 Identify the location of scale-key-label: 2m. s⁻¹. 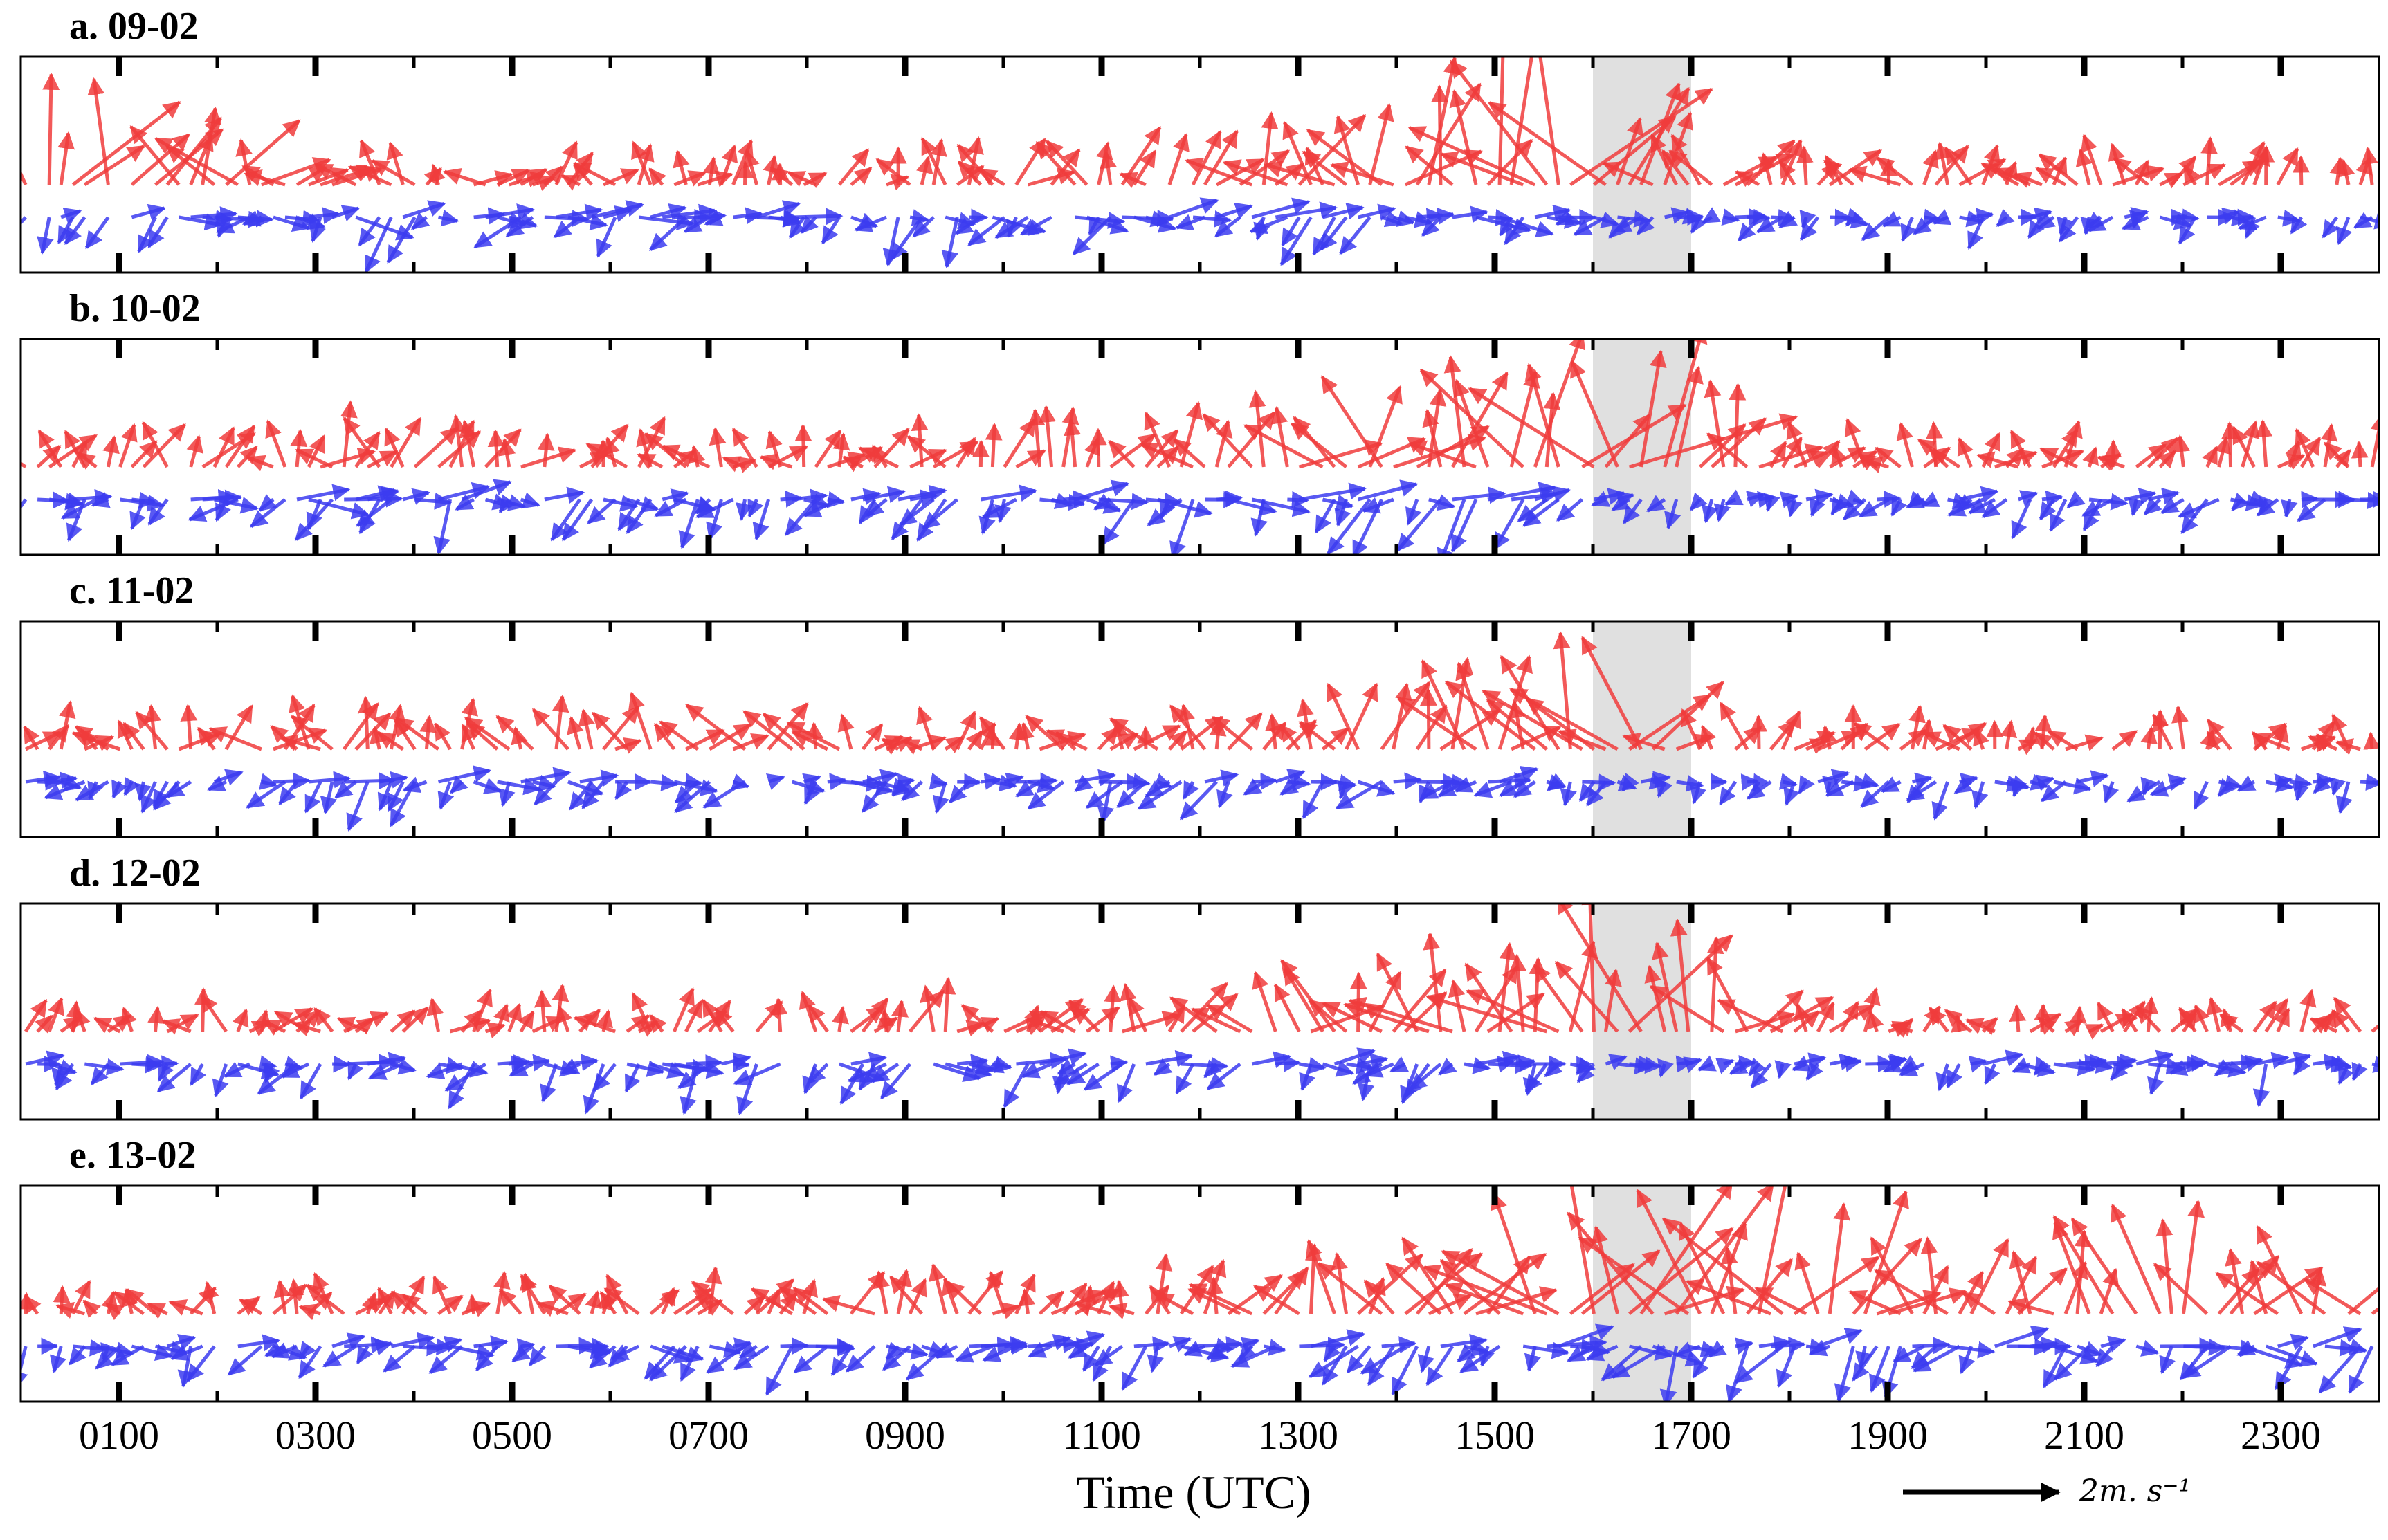
(2135, 1492).